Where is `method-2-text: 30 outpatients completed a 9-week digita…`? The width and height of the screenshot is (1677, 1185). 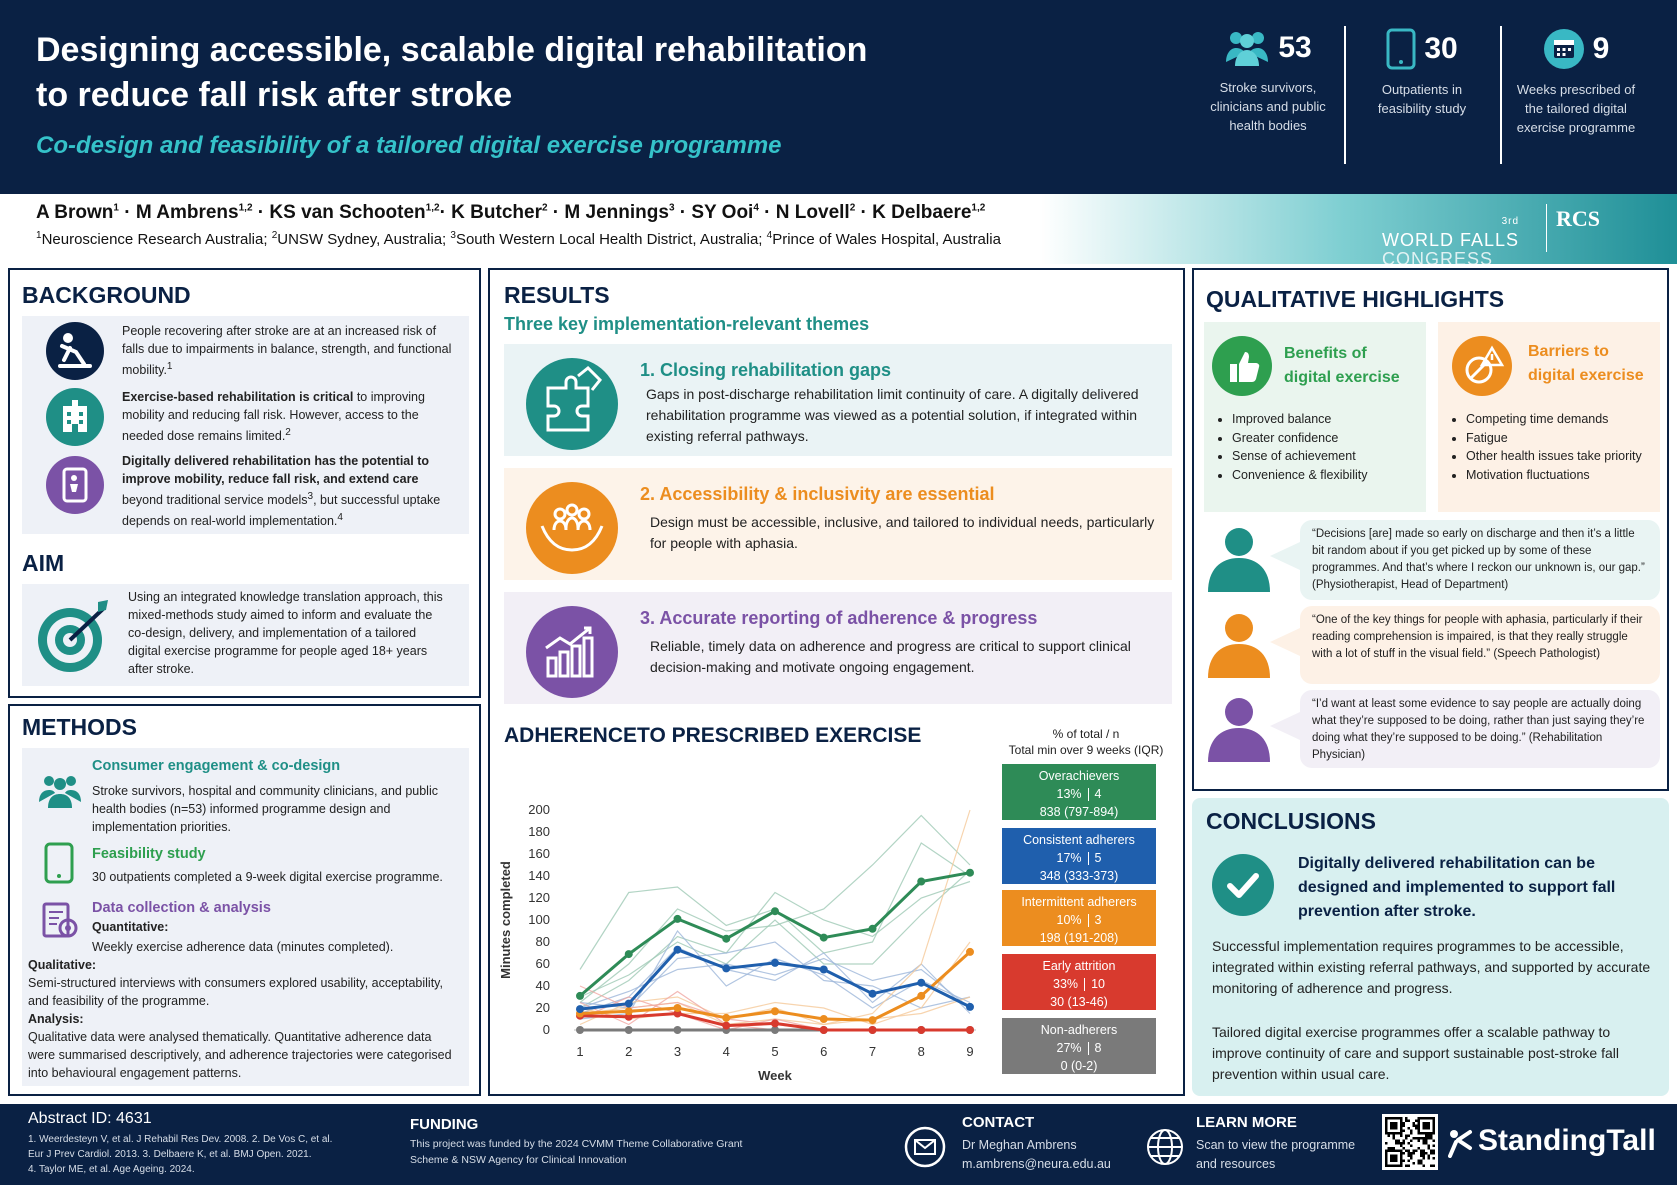
method-2-text: 30 outpatients completed a 9-week digita… is located at coordinates (267, 877).